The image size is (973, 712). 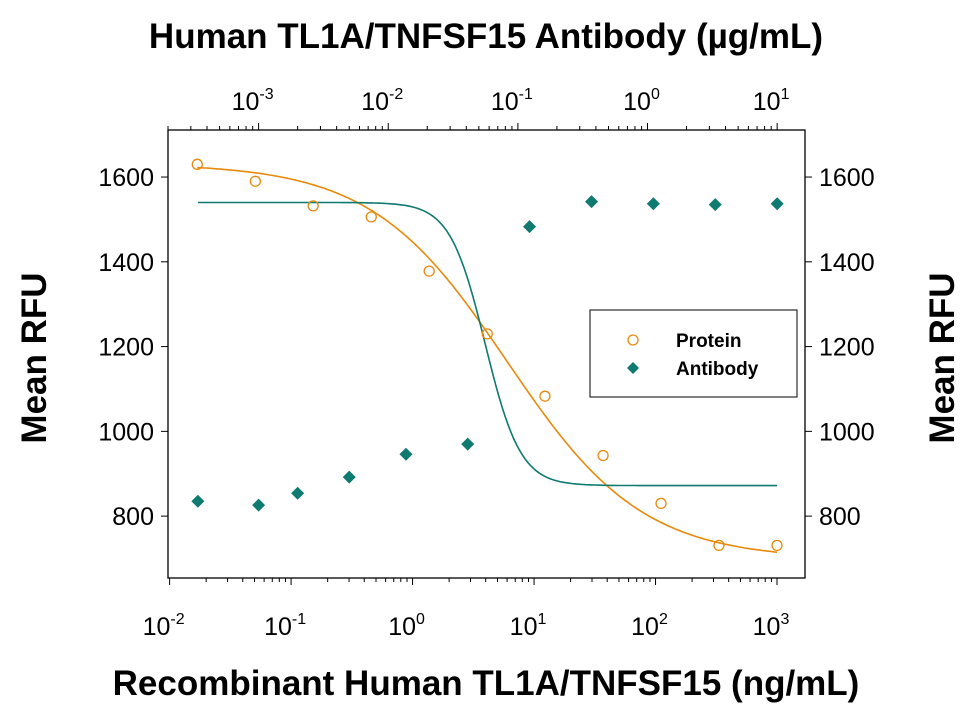 What do you see at coordinates (717, 369) in the screenshot?
I see `legend-label-antibody: Antibody` at bounding box center [717, 369].